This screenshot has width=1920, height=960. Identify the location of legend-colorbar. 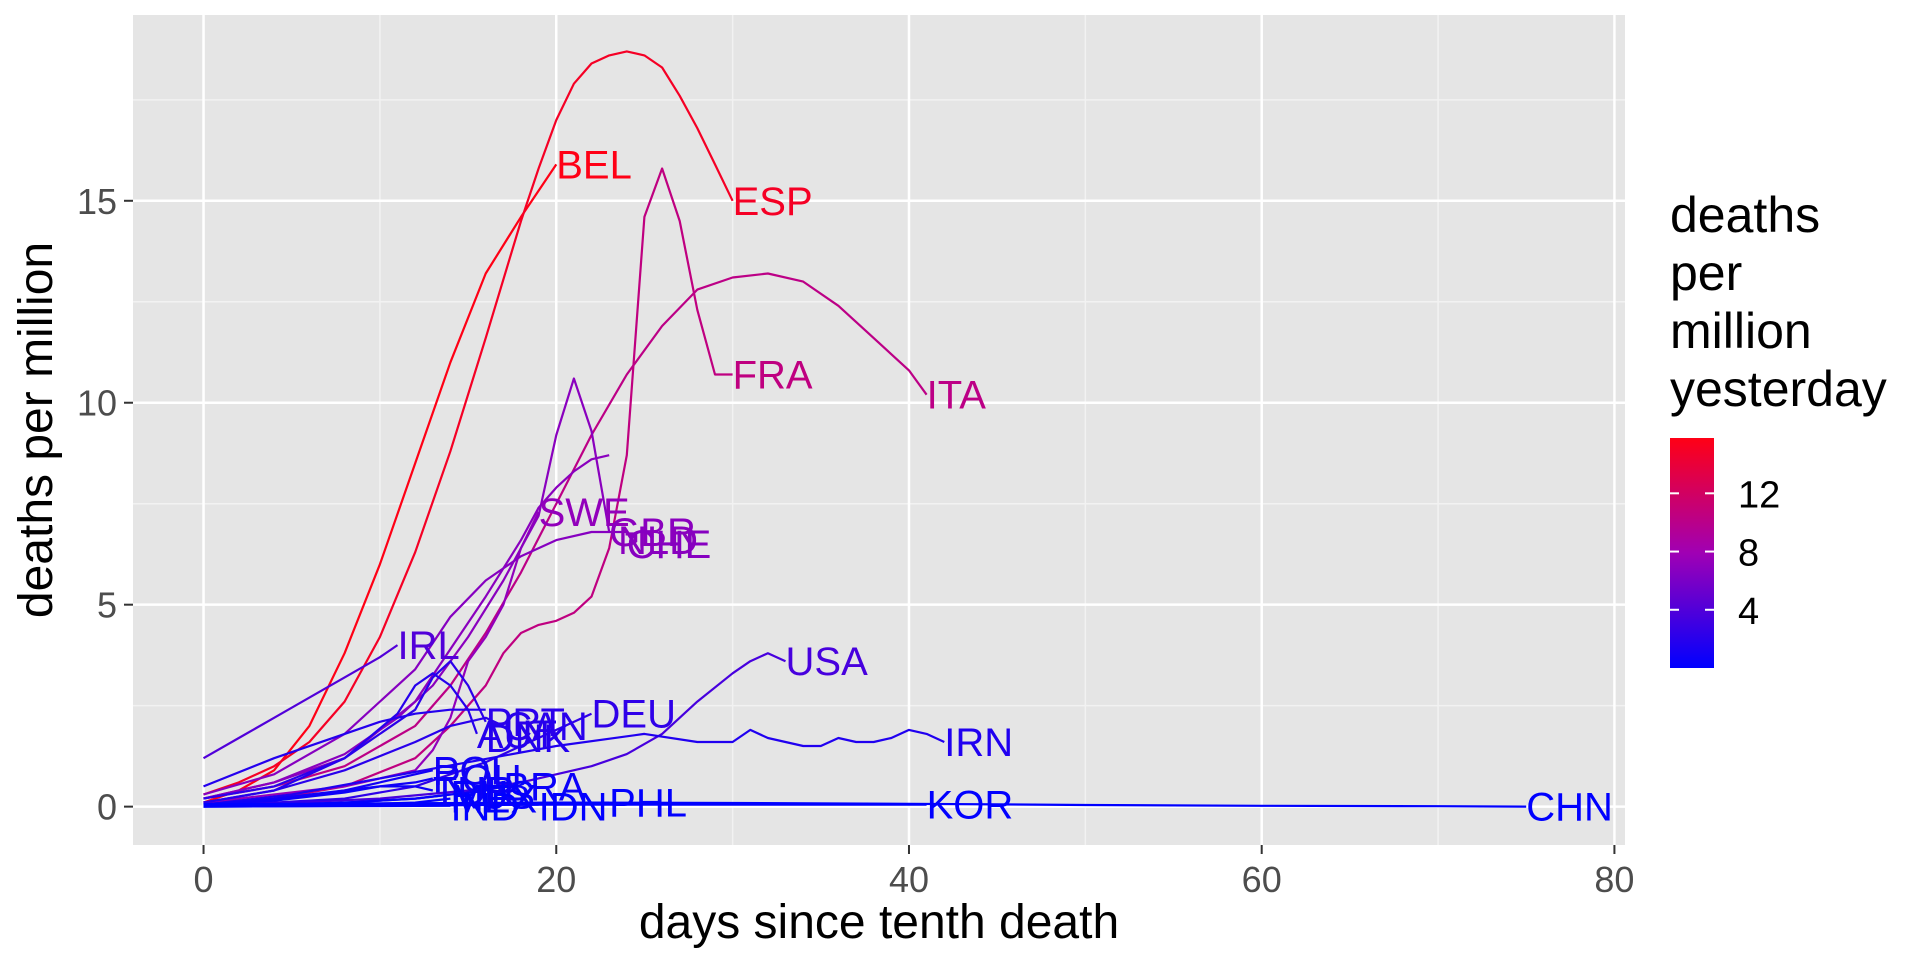
(1692, 553).